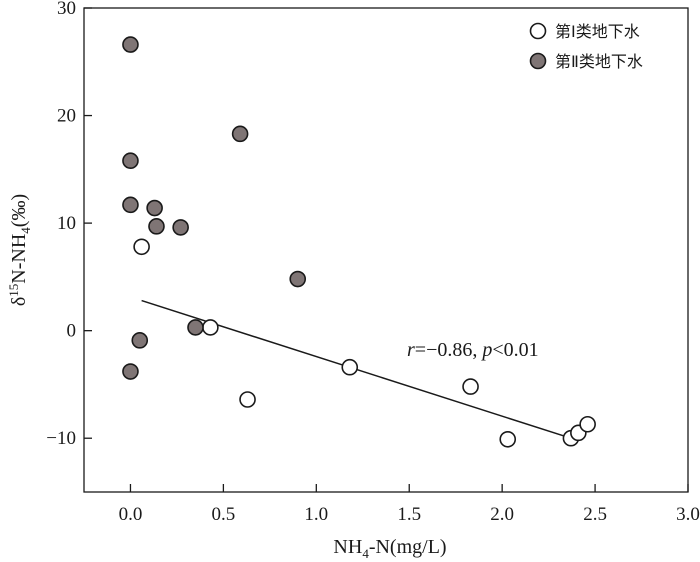  Describe the element at coordinates (19, 259) in the screenshot. I see `y-axis-title-main: N-NH` at that location.